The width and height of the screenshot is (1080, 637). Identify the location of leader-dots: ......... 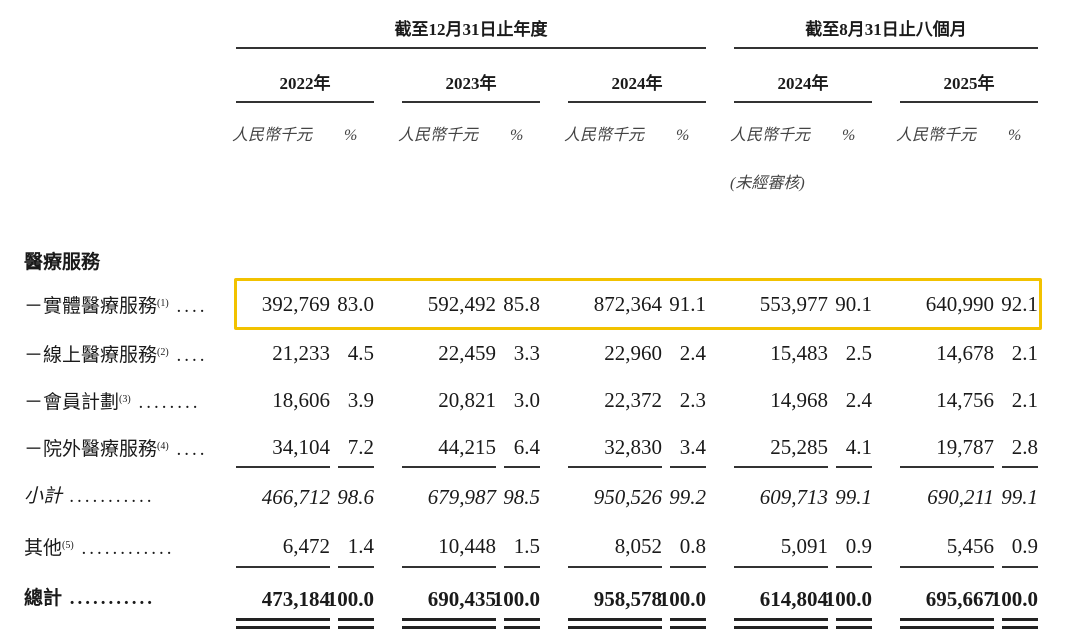
(165, 402).